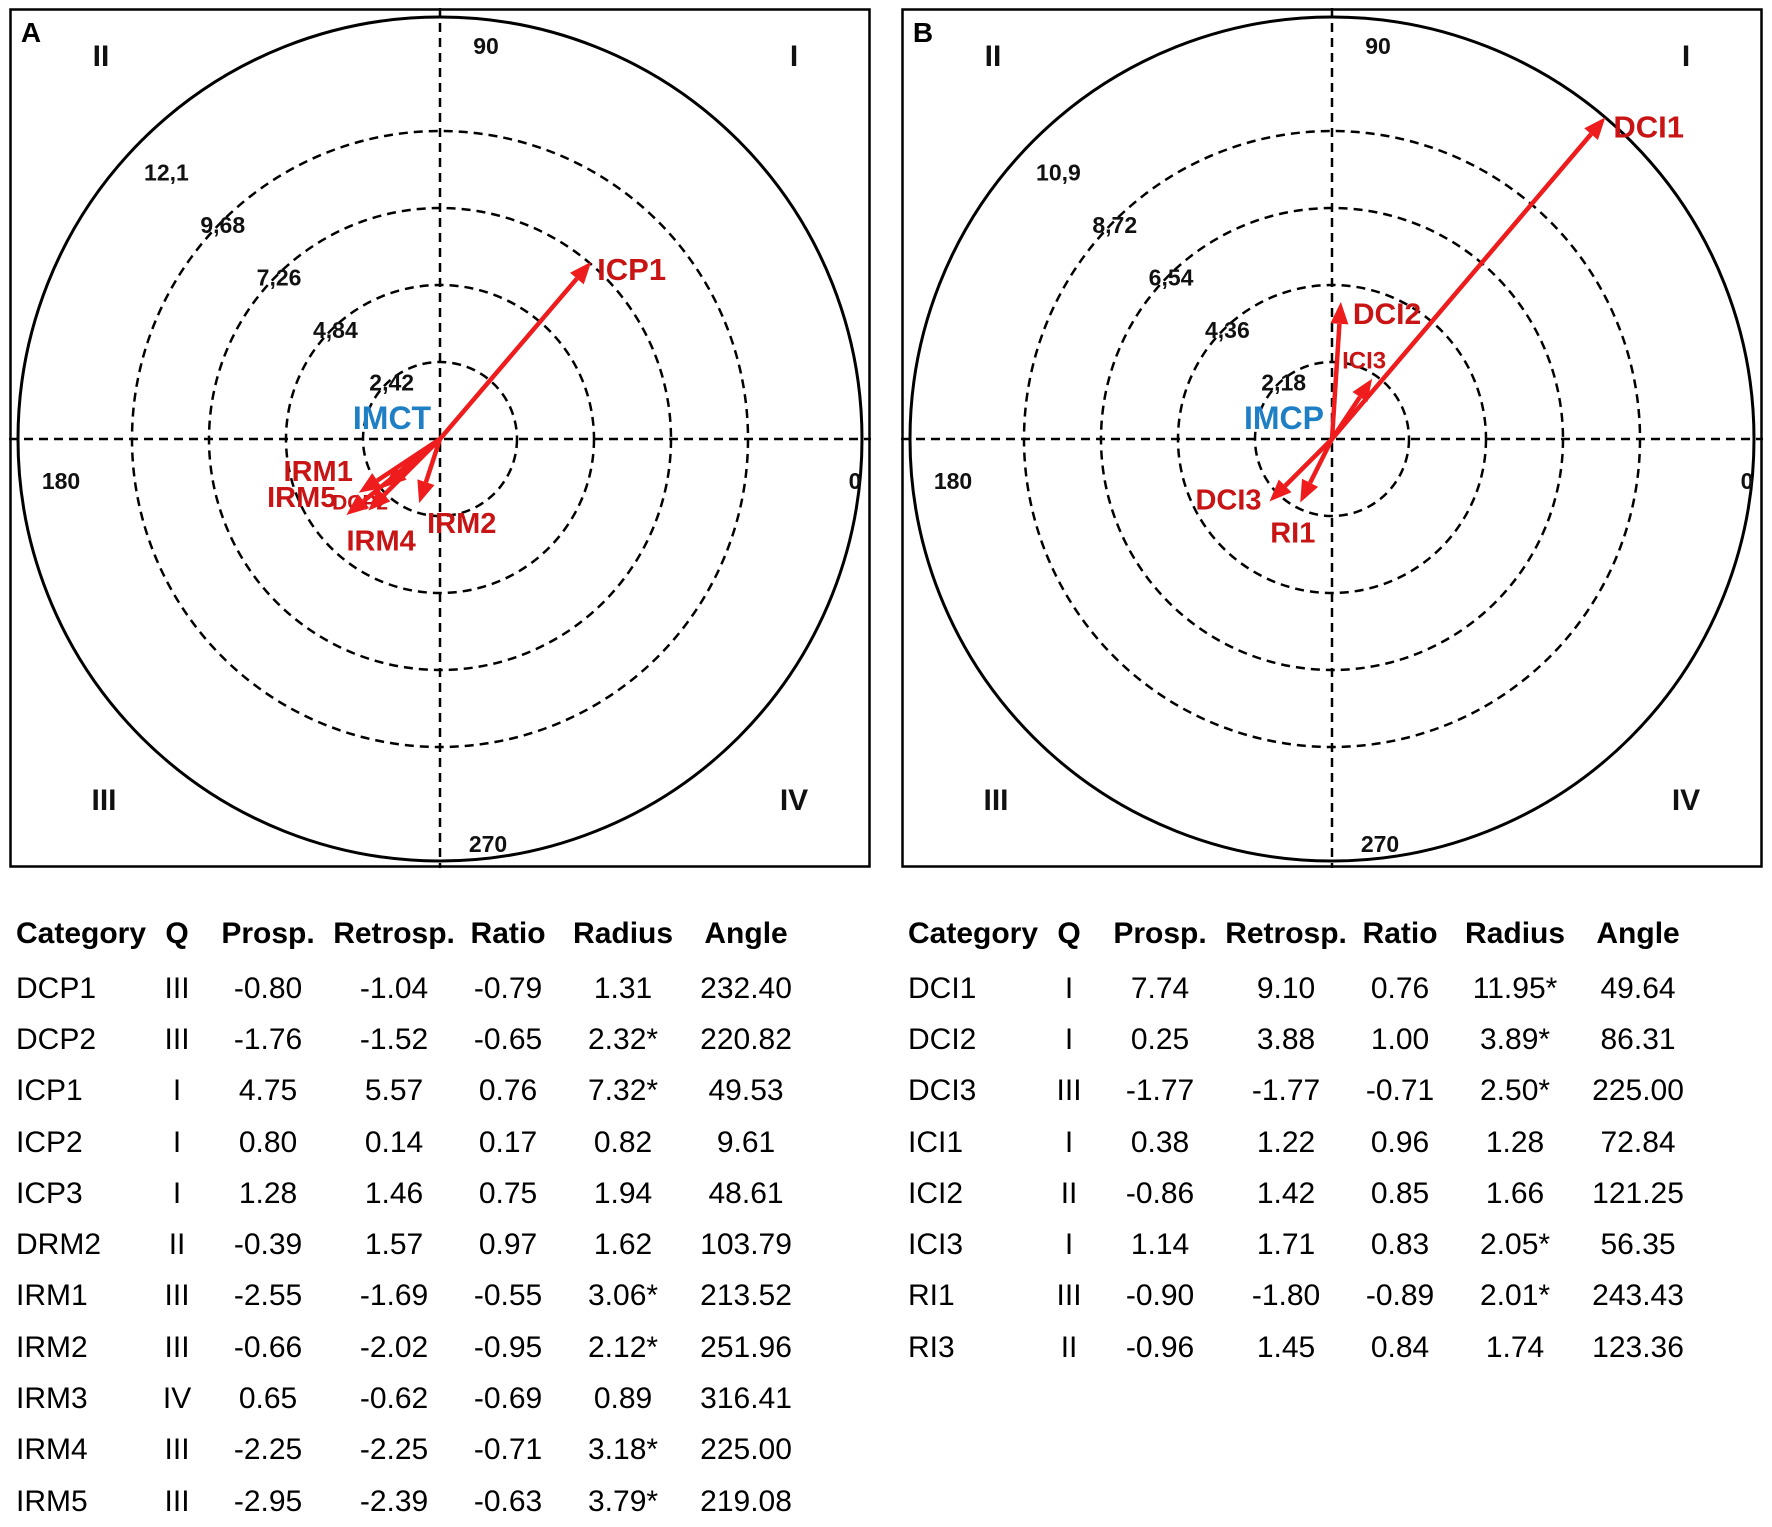 This screenshot has height=1527, width=1772. Describe the element at coordinates (623, 1245) in the screenshot. I see `table-cell: 1.62` at that location.